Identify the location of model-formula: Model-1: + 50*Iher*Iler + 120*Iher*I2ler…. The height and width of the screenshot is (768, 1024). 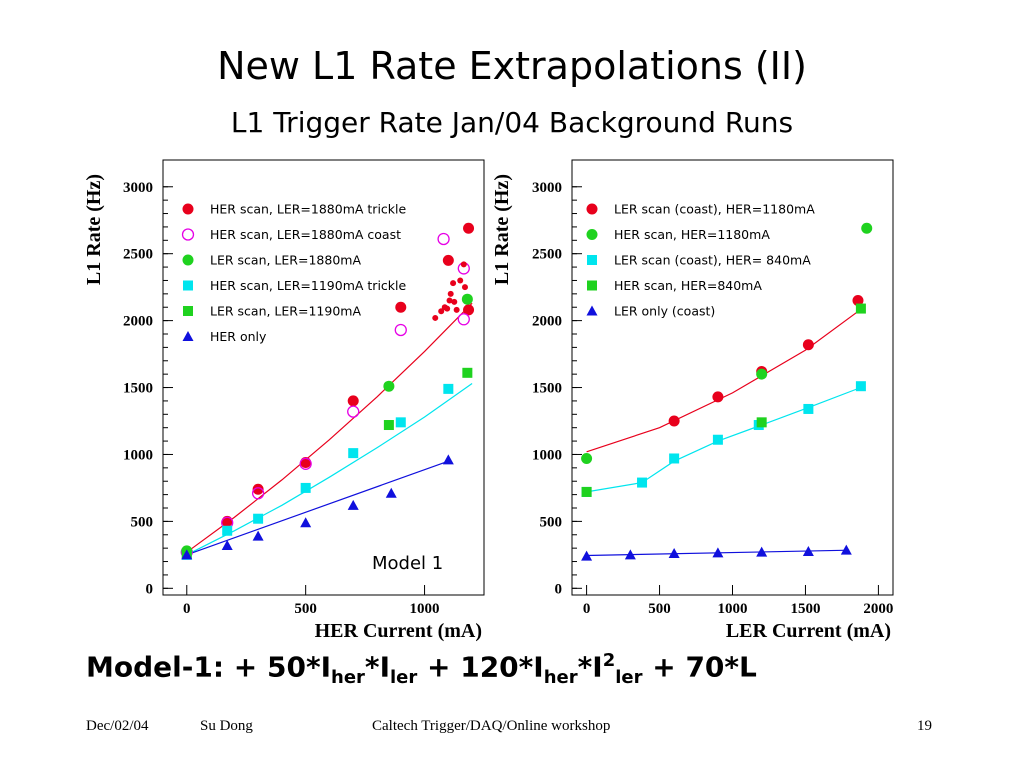
(421, 669).